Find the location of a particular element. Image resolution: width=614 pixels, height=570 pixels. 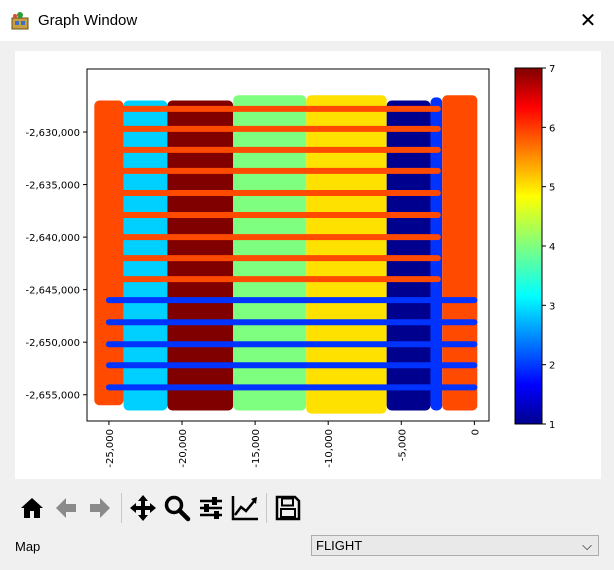

arrow-left-icon is located at coordinates (66, 508).